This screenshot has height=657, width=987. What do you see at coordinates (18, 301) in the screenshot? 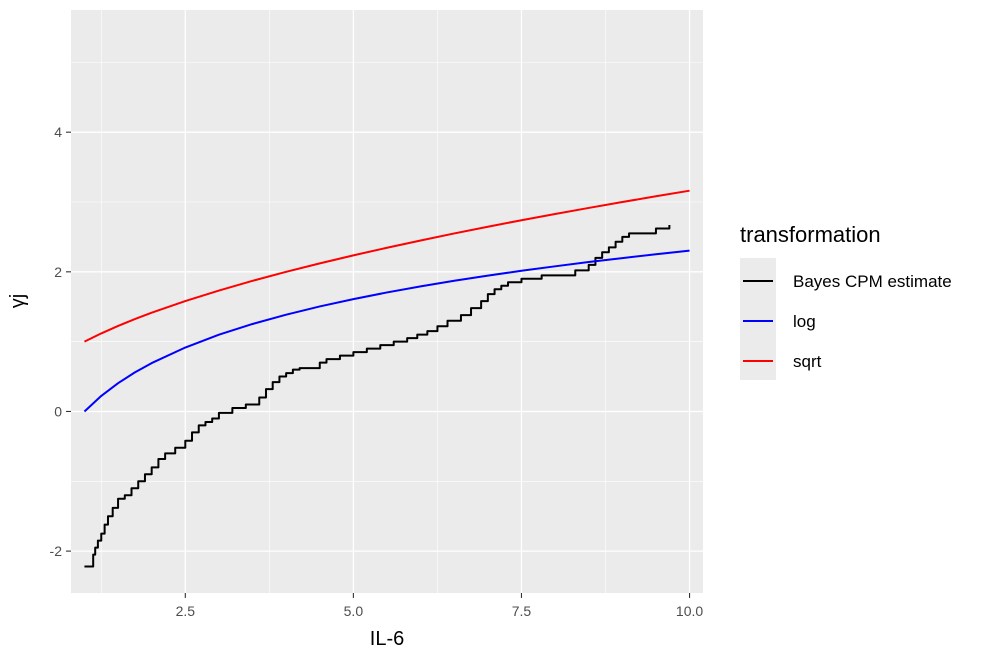
I see `y-axis-title: γj` at bounding box center [18, 301].